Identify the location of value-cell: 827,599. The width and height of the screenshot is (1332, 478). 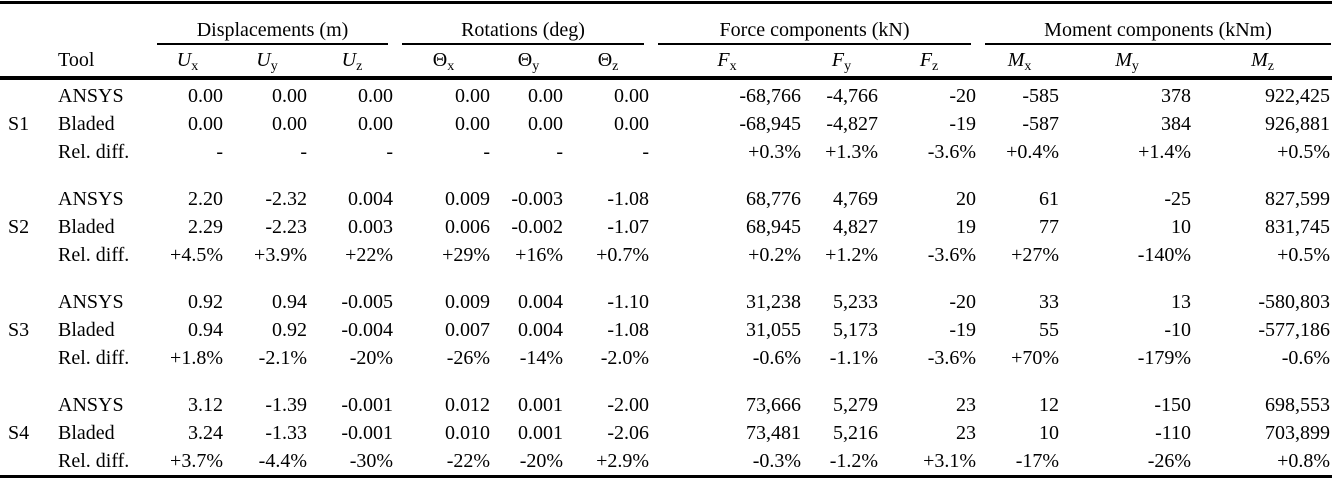
(1298, 199).